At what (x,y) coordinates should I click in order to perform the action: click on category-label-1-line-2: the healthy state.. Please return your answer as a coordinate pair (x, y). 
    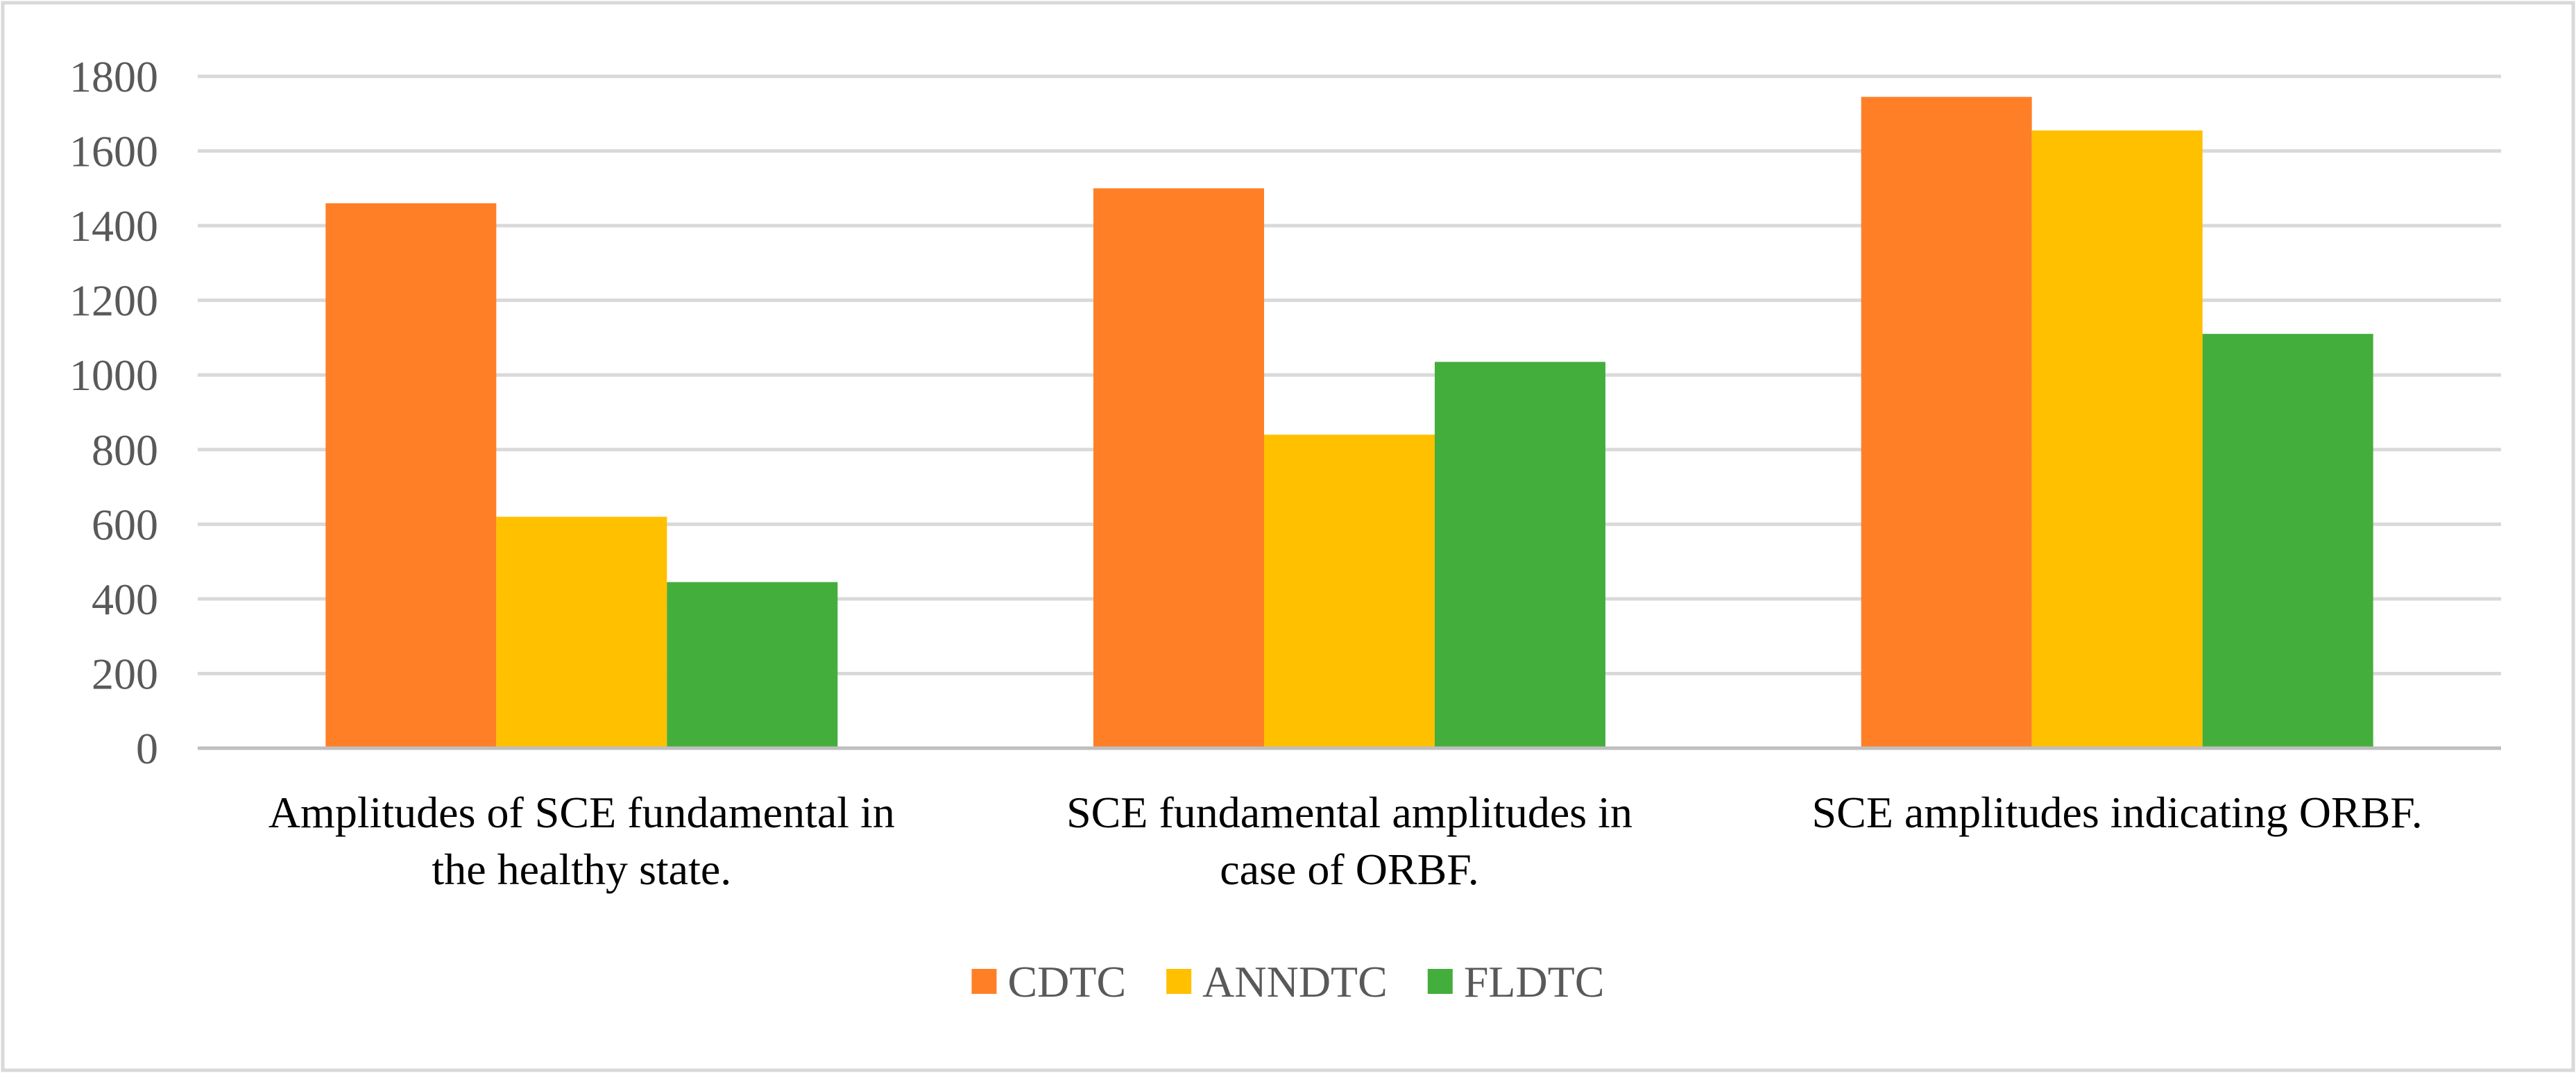
    Looking at the image, I should click on (581, 870).